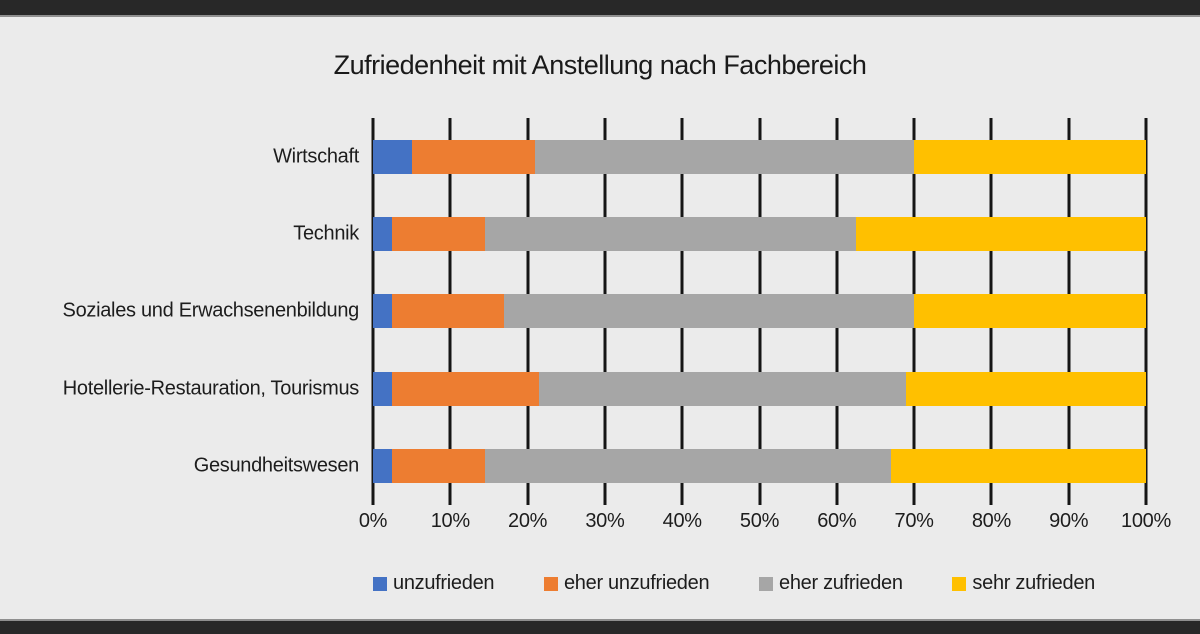  Describe the element at coordinates (991, 521) in the screenshot. I see `x-tick-label-80: 80%` at that location.